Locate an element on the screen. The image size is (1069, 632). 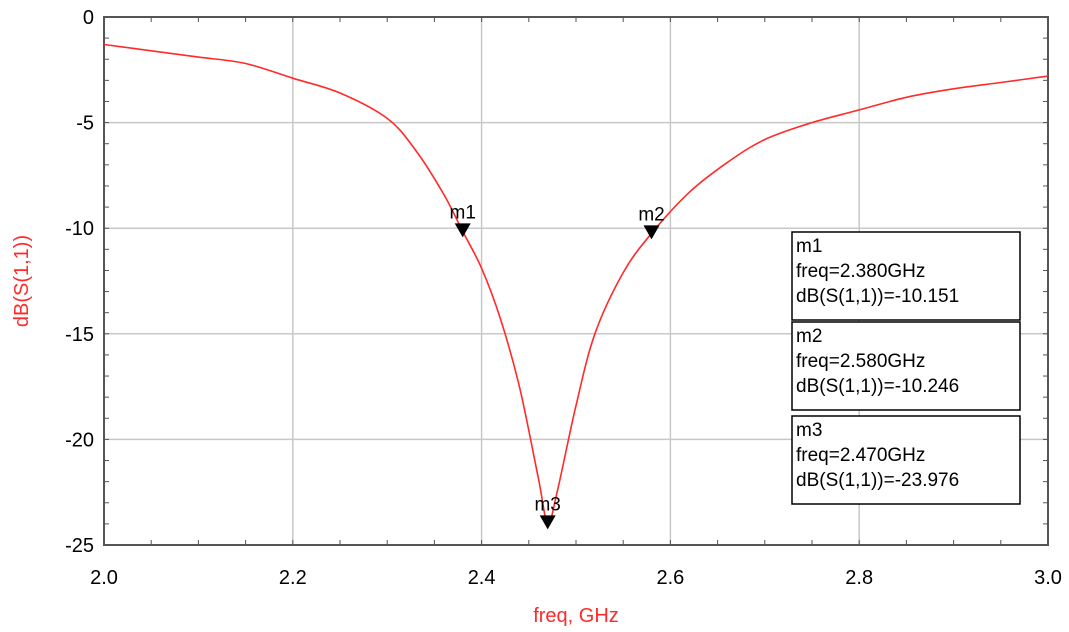
y-tick-label: -20 is located at coordinates (79, 440).